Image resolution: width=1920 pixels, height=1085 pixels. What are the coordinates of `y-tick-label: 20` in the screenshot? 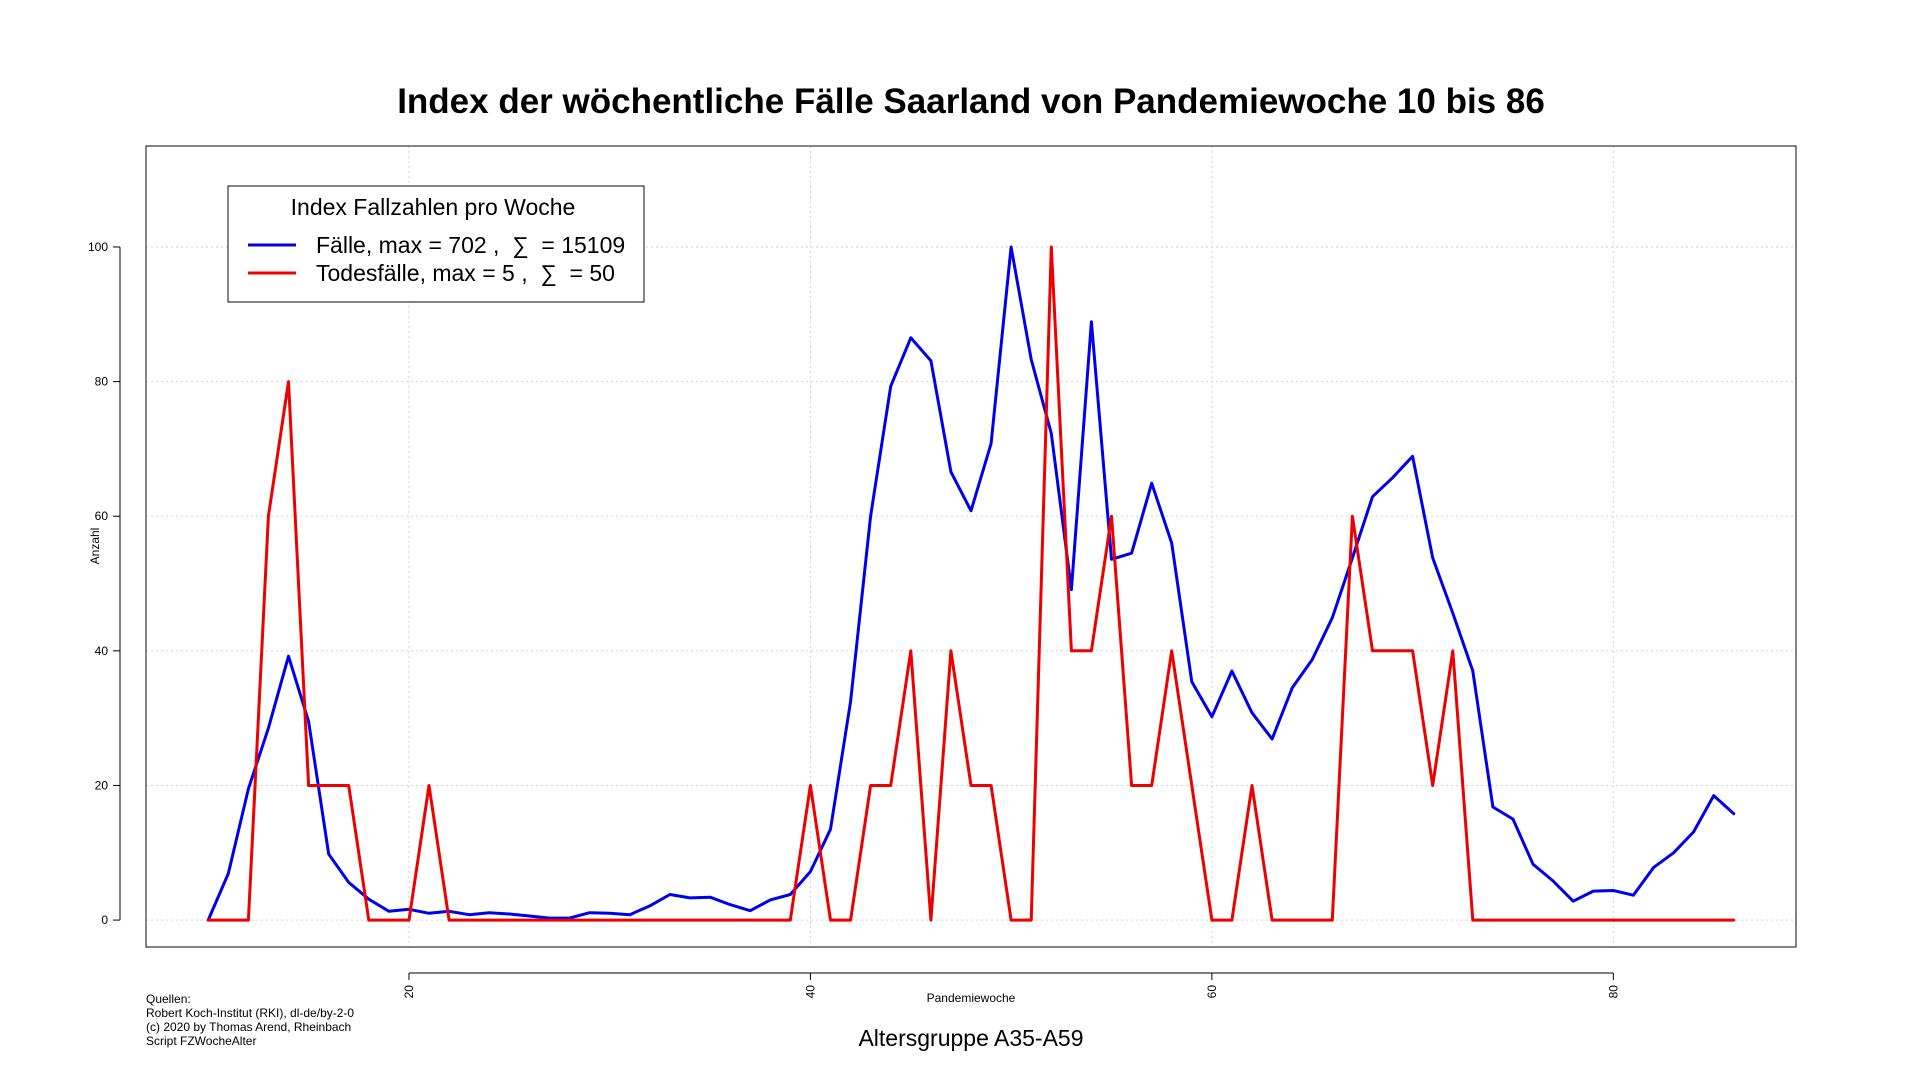 It's located at (102, 785).